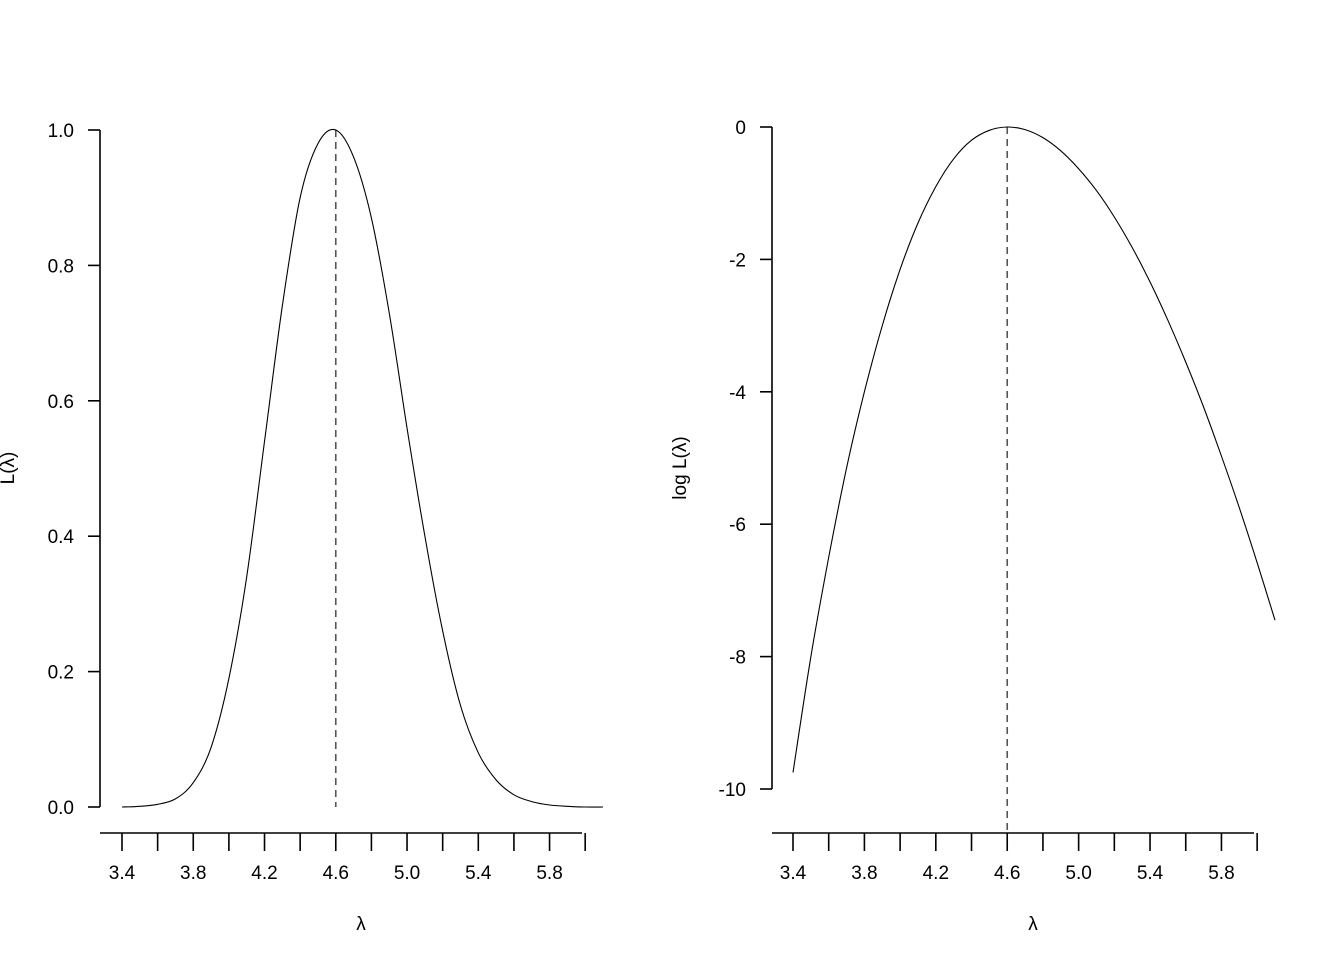 The height and width of the screenshot is (960, 1344). Describe the element at coordinates (732, 790) in the screenshot. I see `y-tick-label: -10` at that location.